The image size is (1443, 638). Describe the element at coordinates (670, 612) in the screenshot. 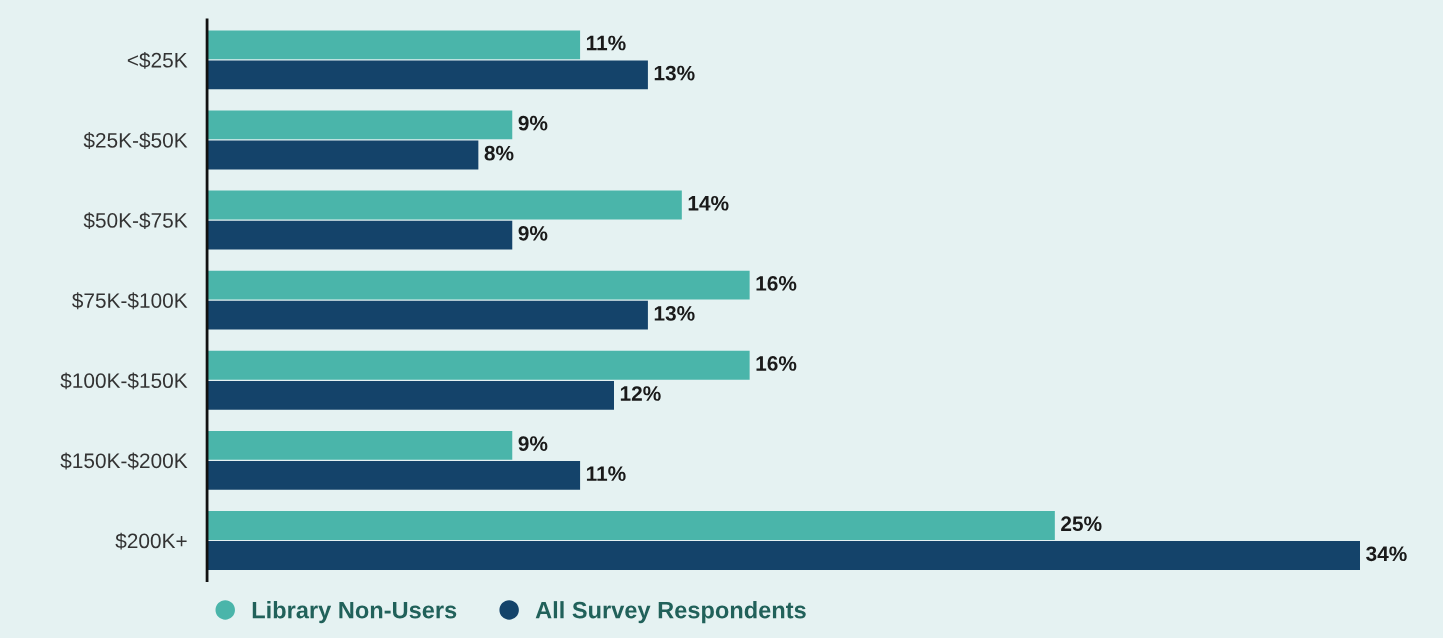

I see `legend-label: All Survey Respondents` at that location.